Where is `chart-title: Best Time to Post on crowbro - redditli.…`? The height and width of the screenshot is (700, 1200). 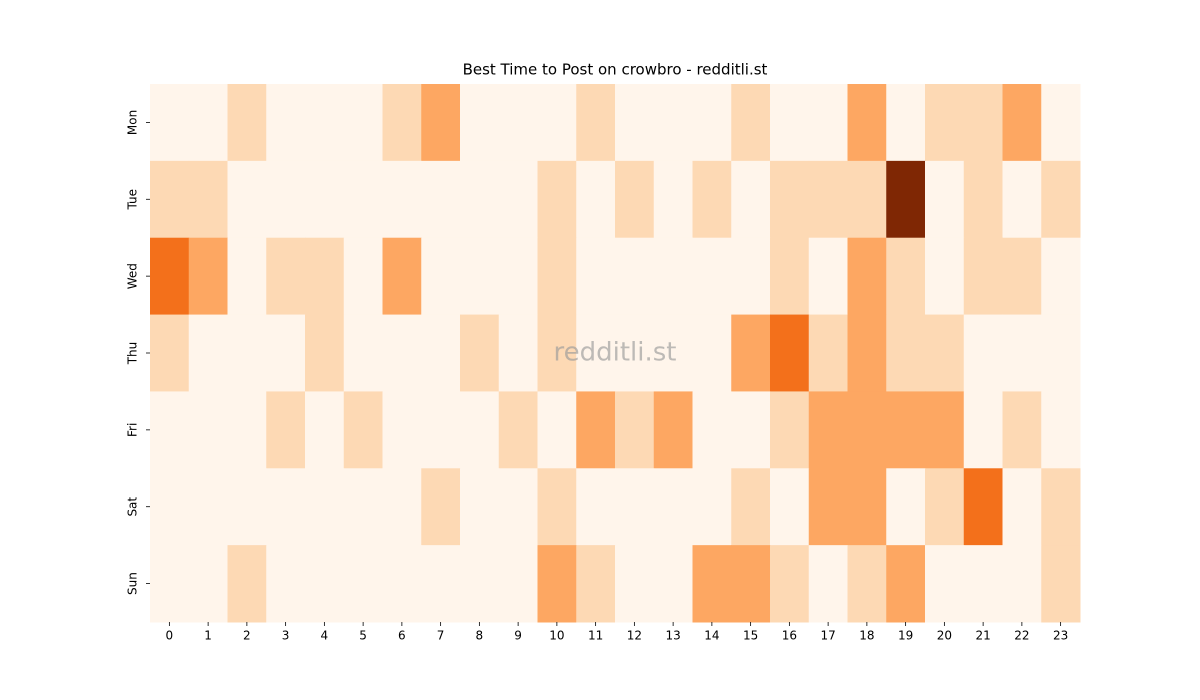
chart-title: Best Time to Post on crowbro - redditli.… is located at coordinates (615, 70).